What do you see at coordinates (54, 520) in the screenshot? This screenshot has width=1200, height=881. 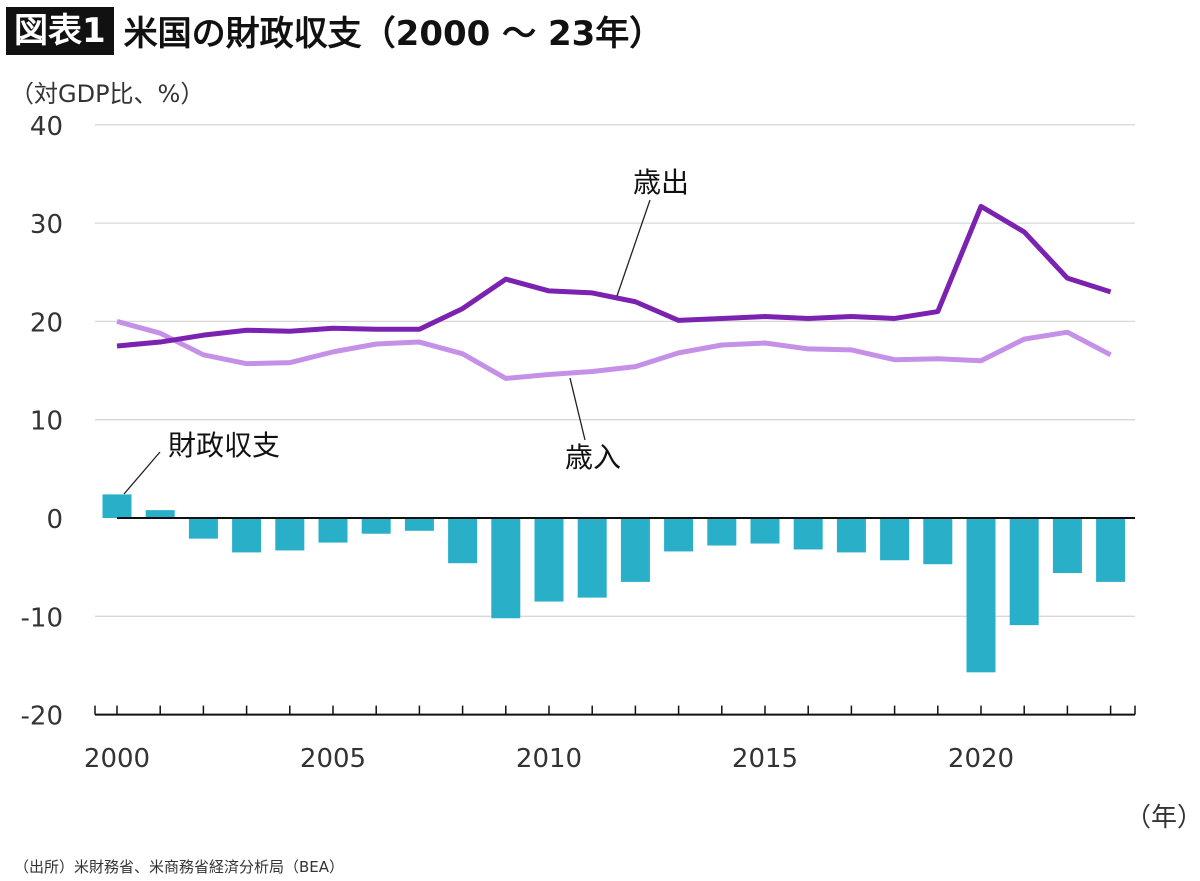 I see `y-tick-label: 0` at bounding box center [54, 520].